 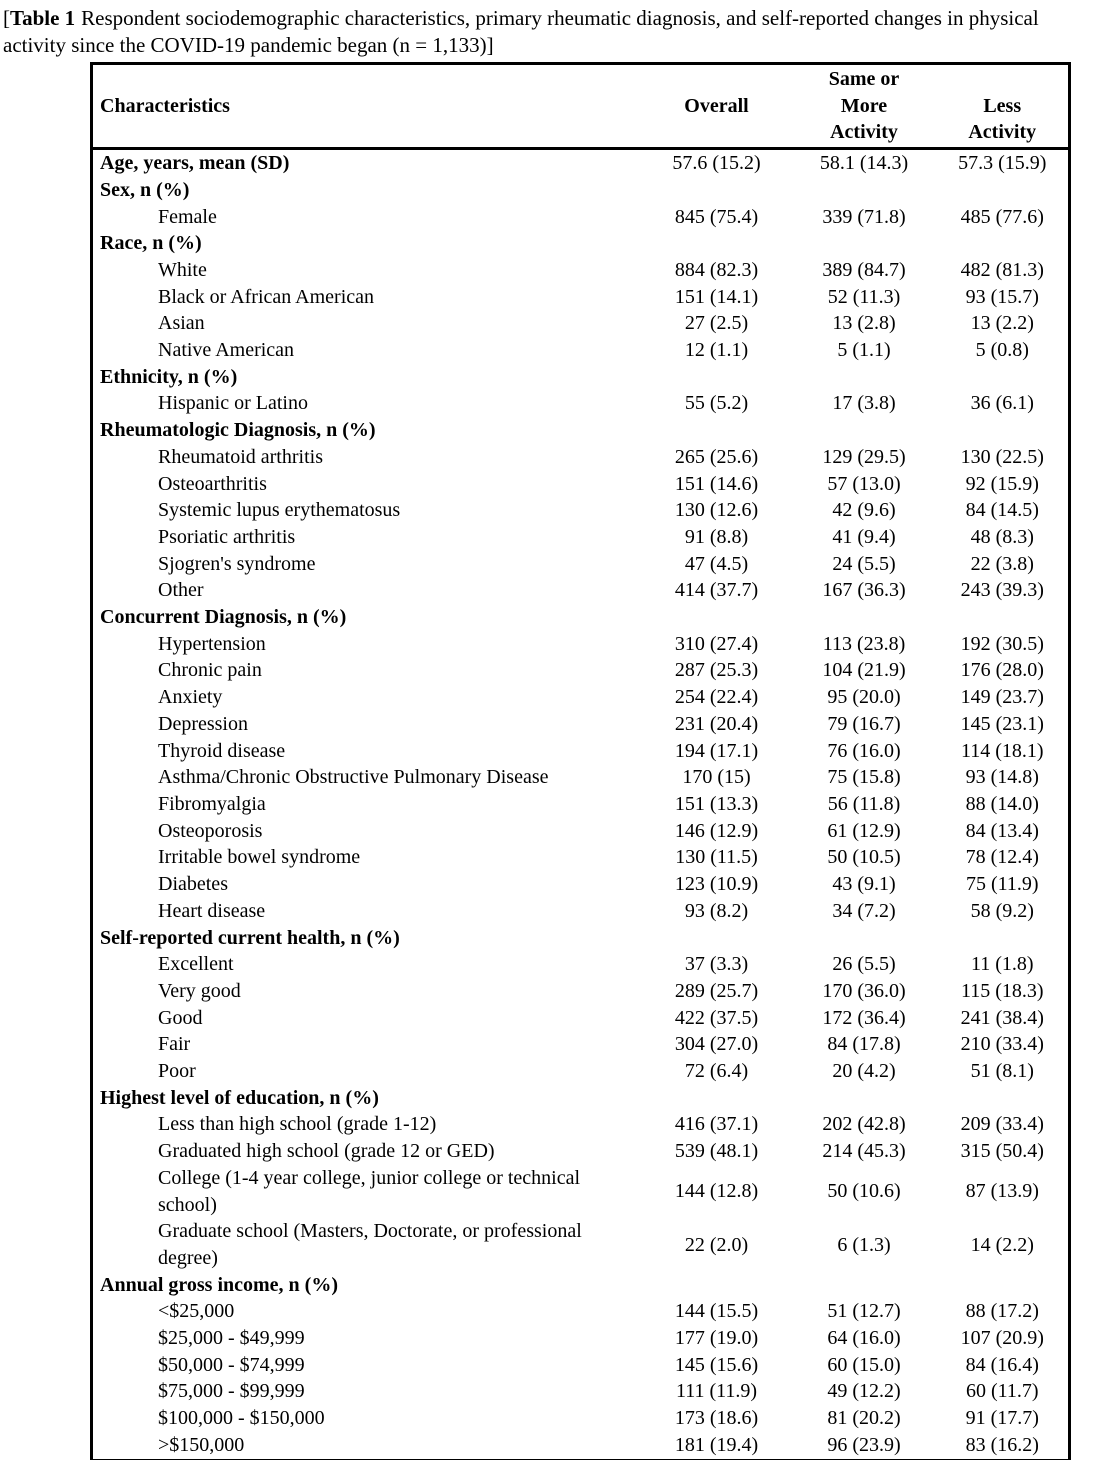 I want to click on cell-overall: 151 (14.1), so click(x=716, y=296).